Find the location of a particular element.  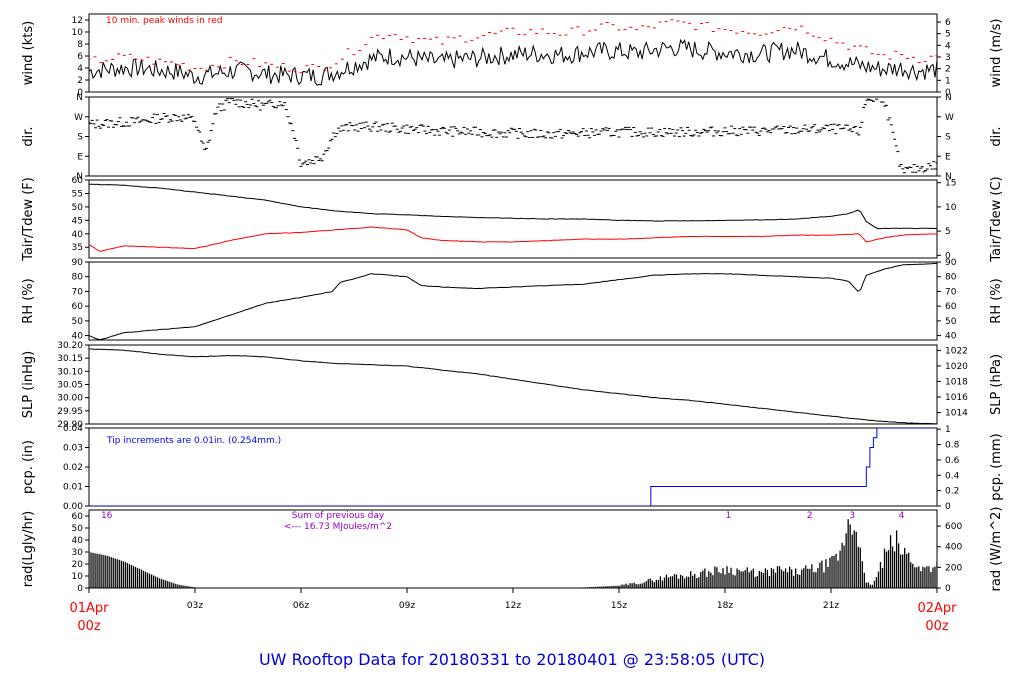

left-tick-label: 6 is located at coordinates (80, 57).